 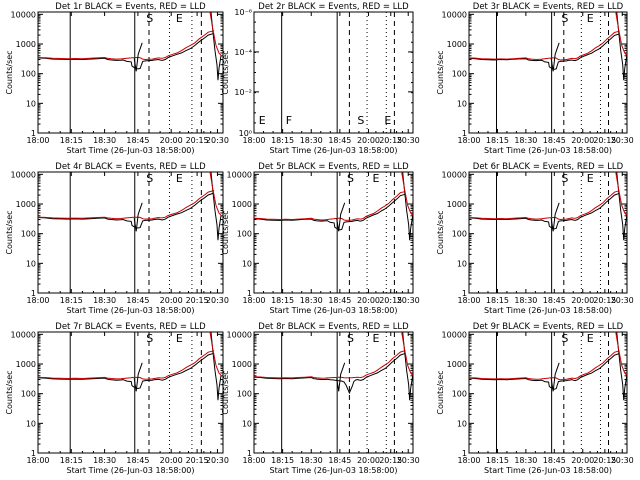 I want to click on event-marker-label: F, so click(x=289, y=120).